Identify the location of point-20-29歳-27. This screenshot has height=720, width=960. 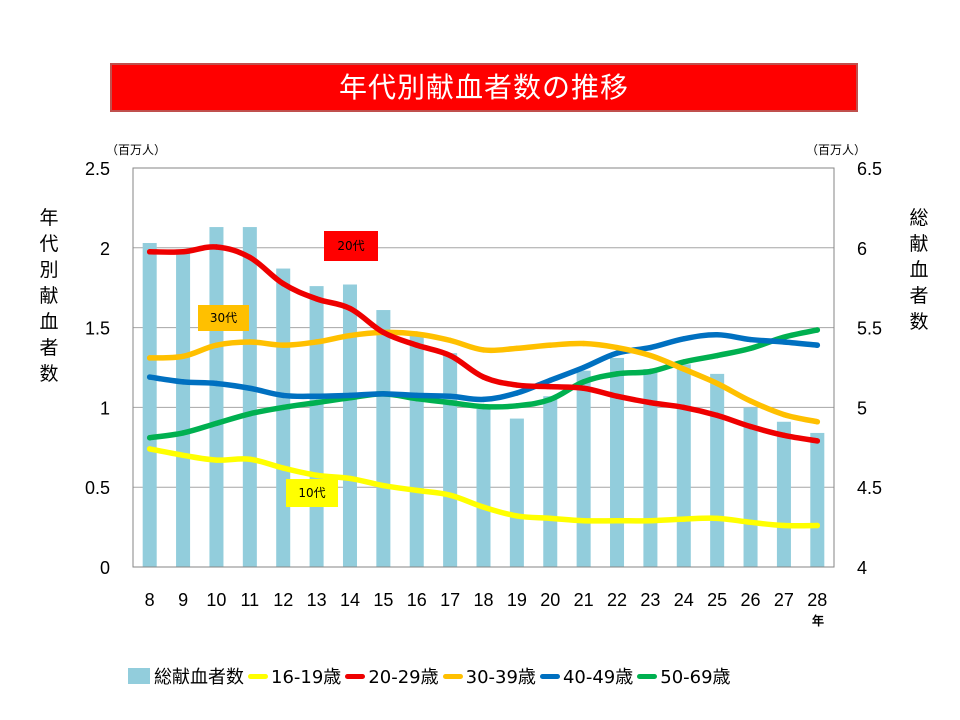
(784, 435).